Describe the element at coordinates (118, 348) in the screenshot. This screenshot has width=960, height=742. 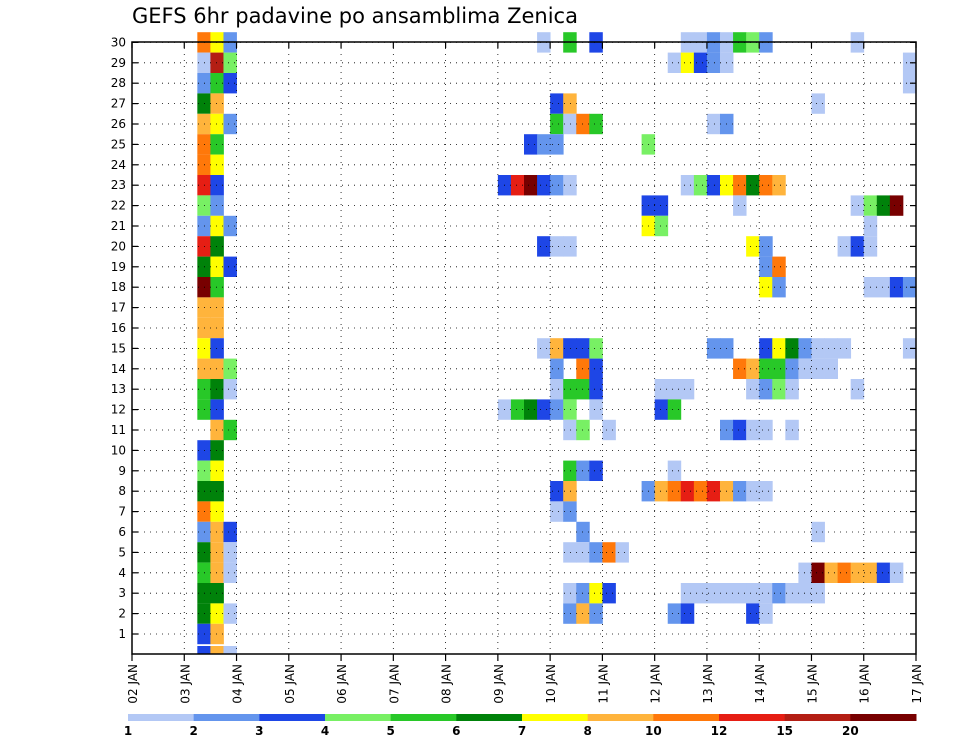
I see `y-tick-label: 15` at that location.